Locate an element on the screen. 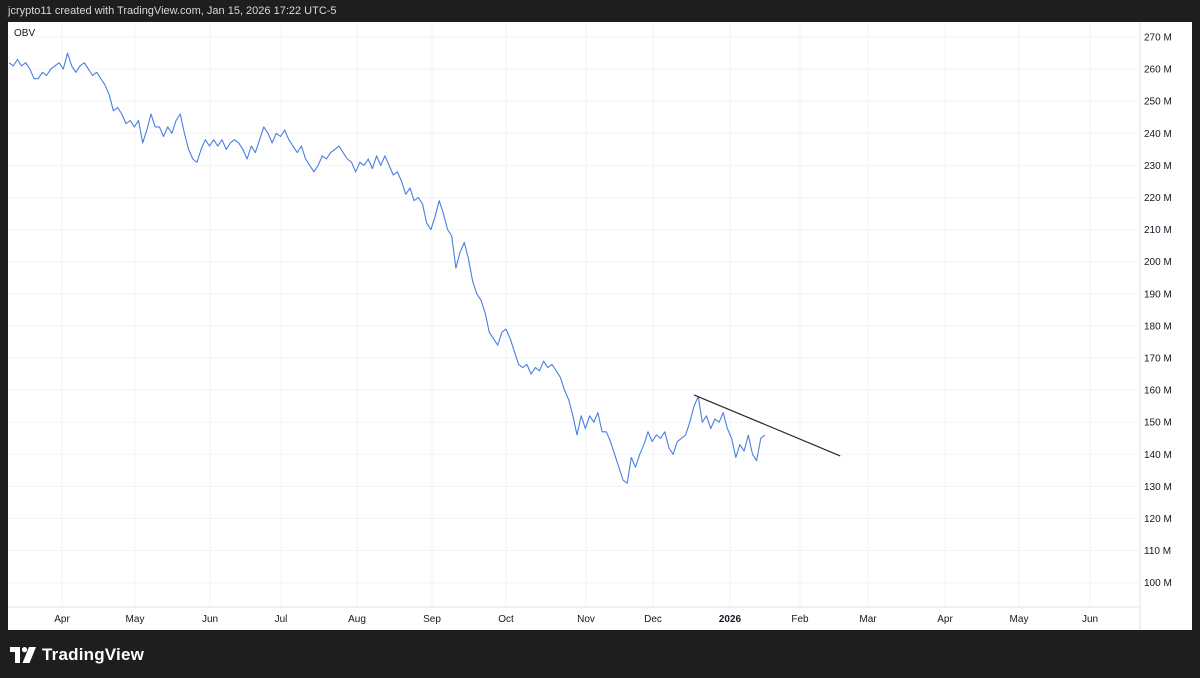 The height and width of the screenshot is (678, 1200). y-tick-label: 230 M is located at coordinates (1158, 166).